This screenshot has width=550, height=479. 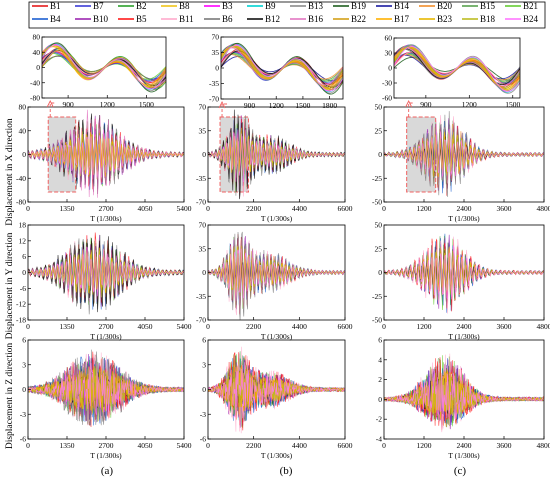 I want to click on y-tick-label-y-a: -6, so click(x=23, y=288).